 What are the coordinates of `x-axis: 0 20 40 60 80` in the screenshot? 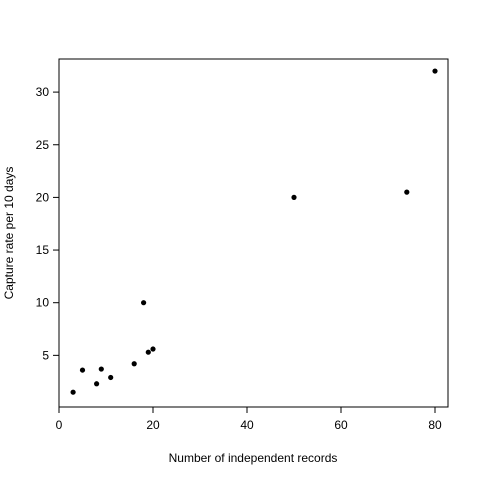 It's located at (249, 419).